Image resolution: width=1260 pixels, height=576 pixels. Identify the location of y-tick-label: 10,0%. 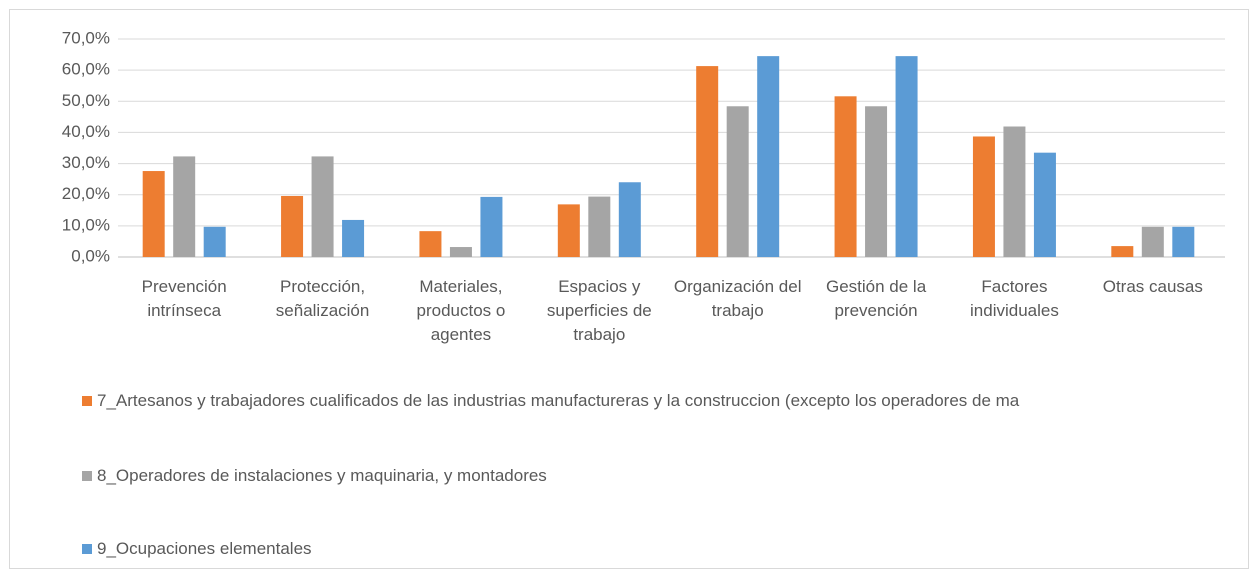
(86, 224).